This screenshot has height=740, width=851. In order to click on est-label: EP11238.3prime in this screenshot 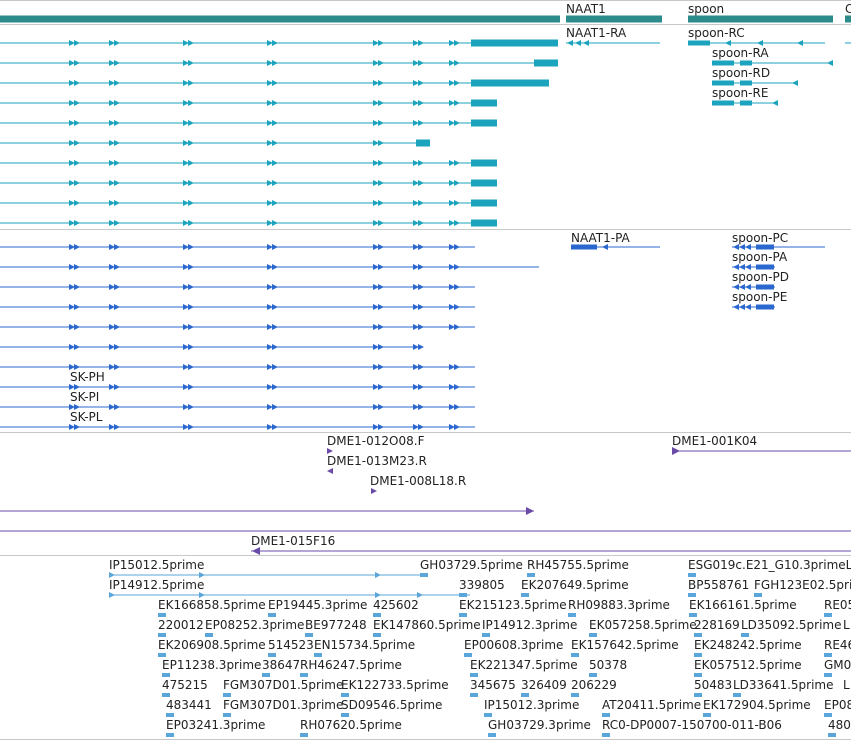, I will do `click(212, 665)`.